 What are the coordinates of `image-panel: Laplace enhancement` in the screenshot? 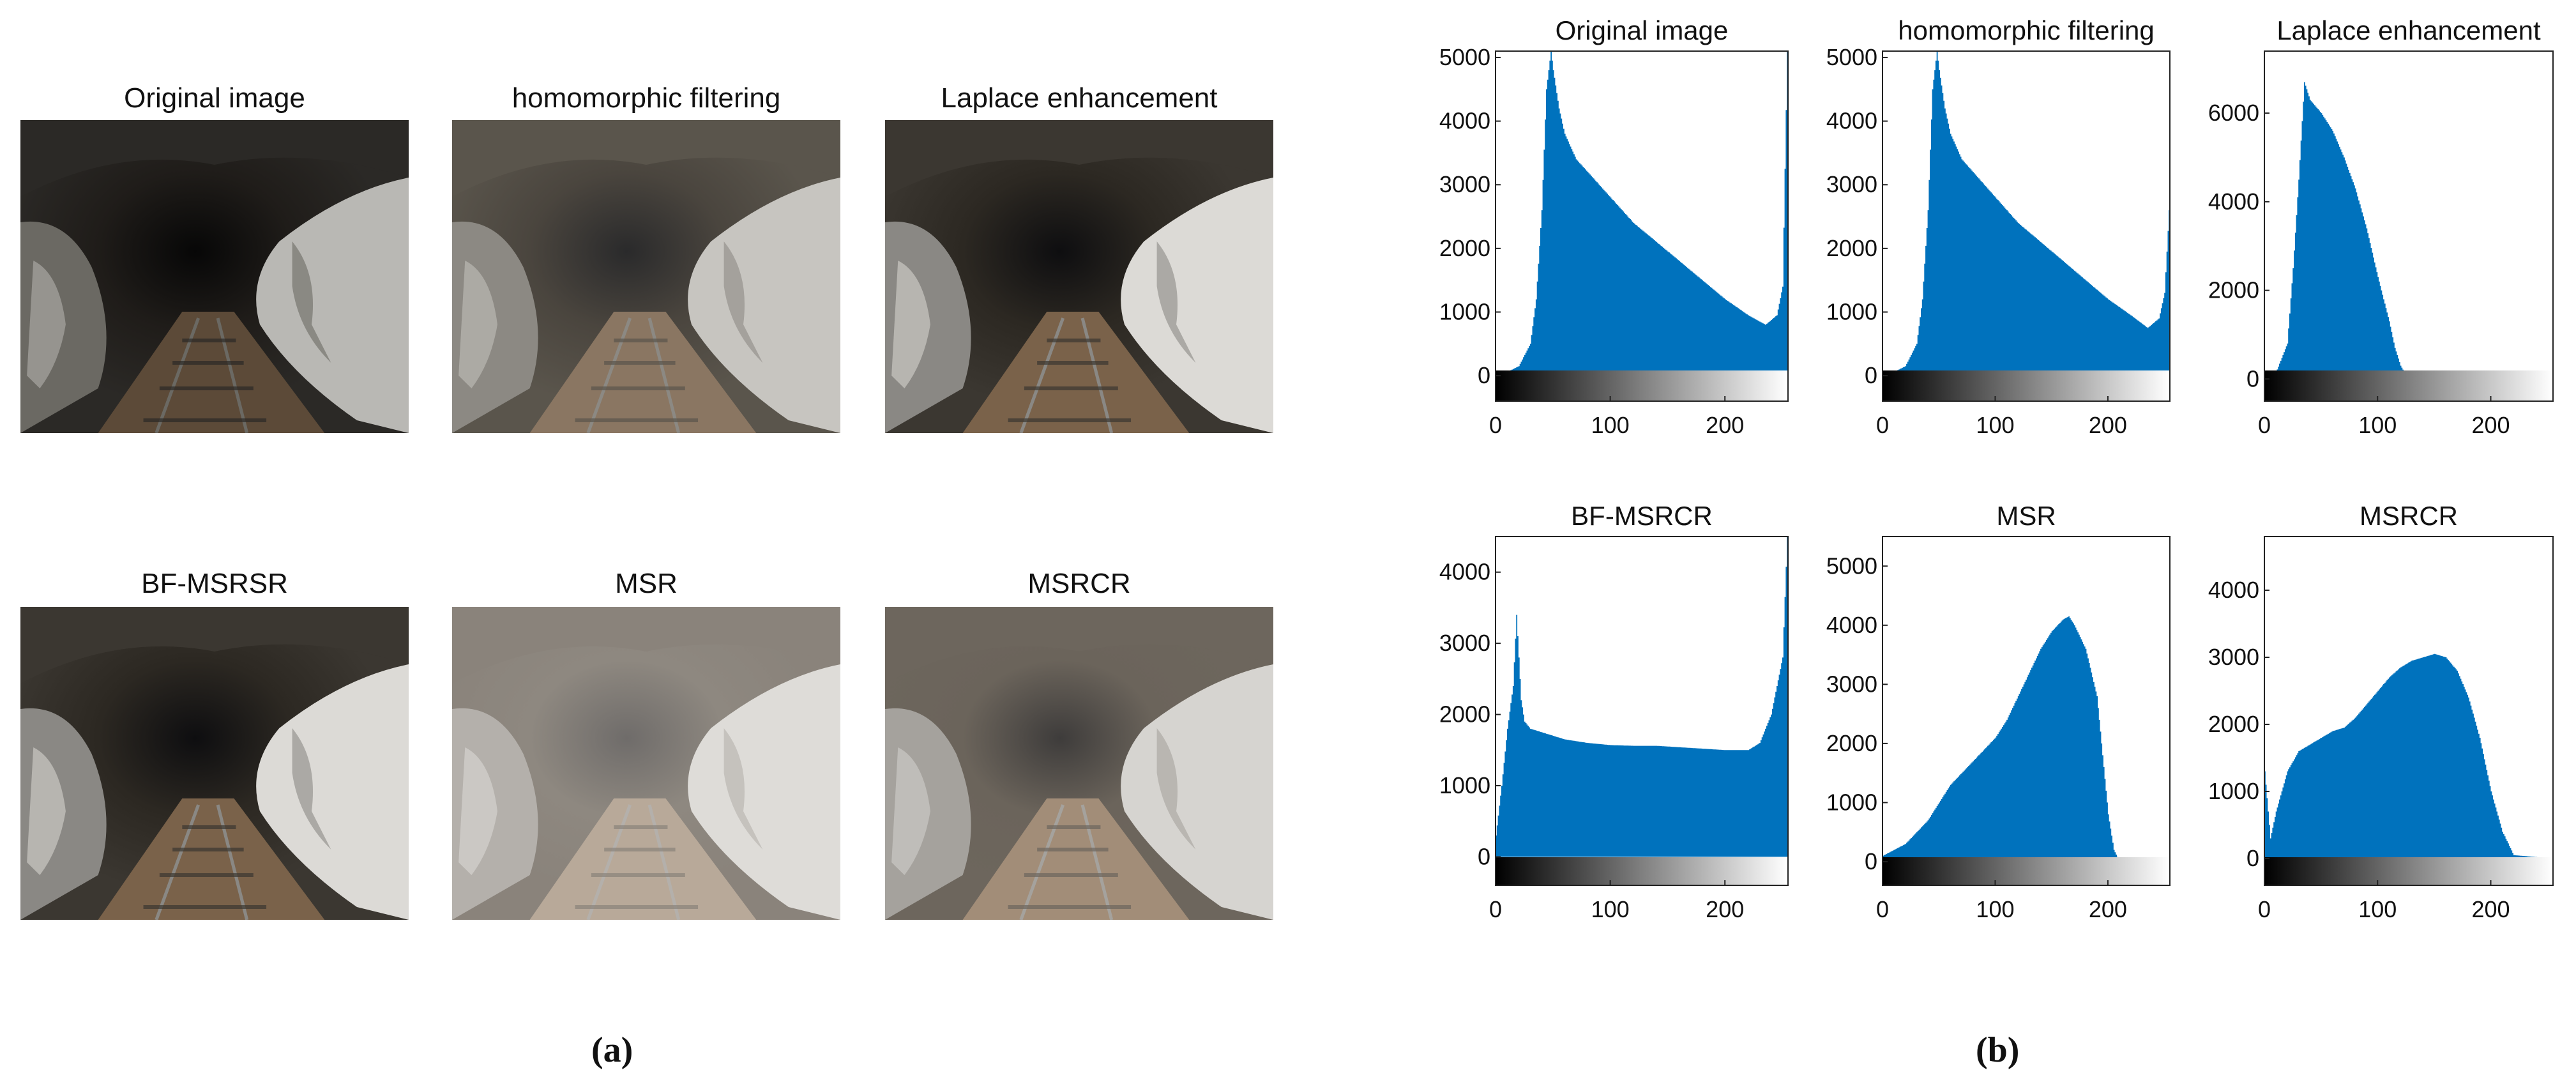 It's located at (1079, 258).